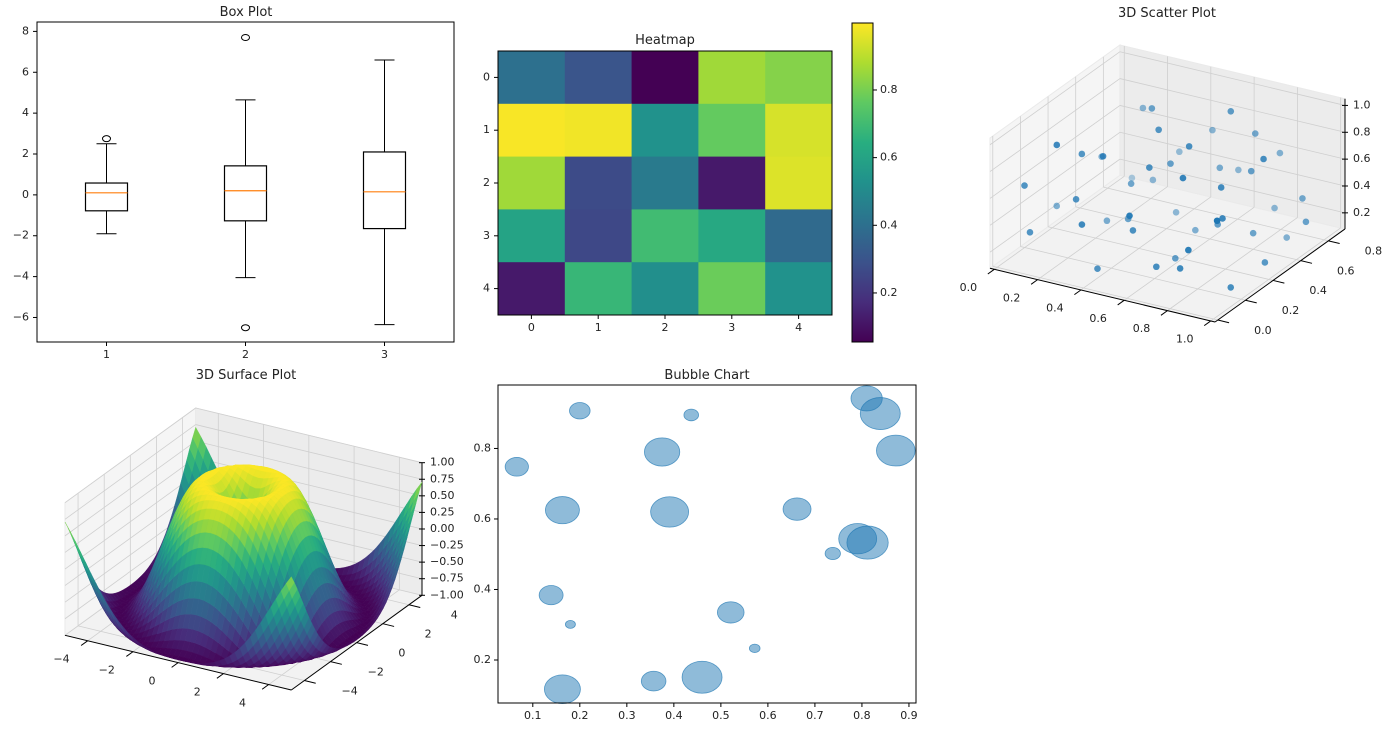  What do you see at coordinates (486, 182) in the screenshot?
I see `y-tick-label: 2` at bounding box center [486, 182].